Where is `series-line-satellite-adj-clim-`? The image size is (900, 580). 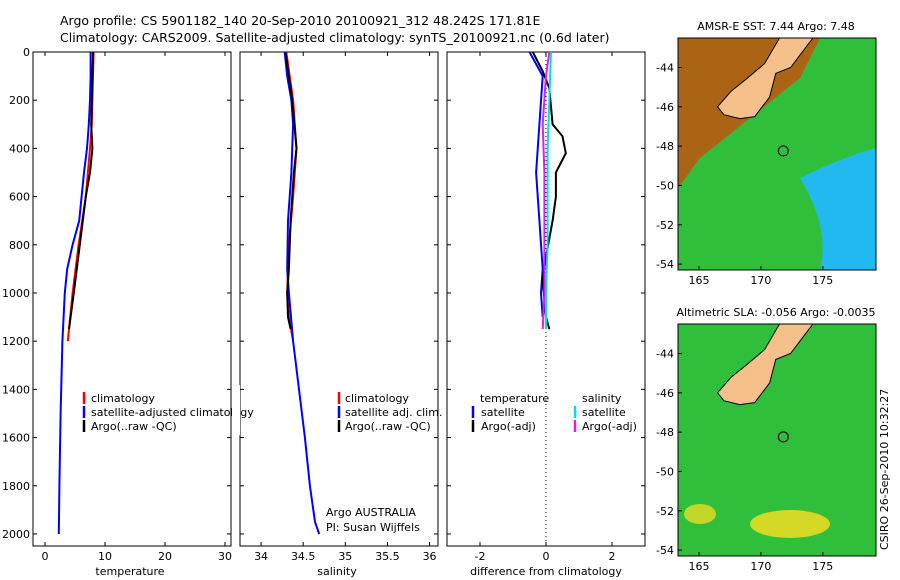
series-line-satellite-adj-clim- is located at coordinates (302, 293).